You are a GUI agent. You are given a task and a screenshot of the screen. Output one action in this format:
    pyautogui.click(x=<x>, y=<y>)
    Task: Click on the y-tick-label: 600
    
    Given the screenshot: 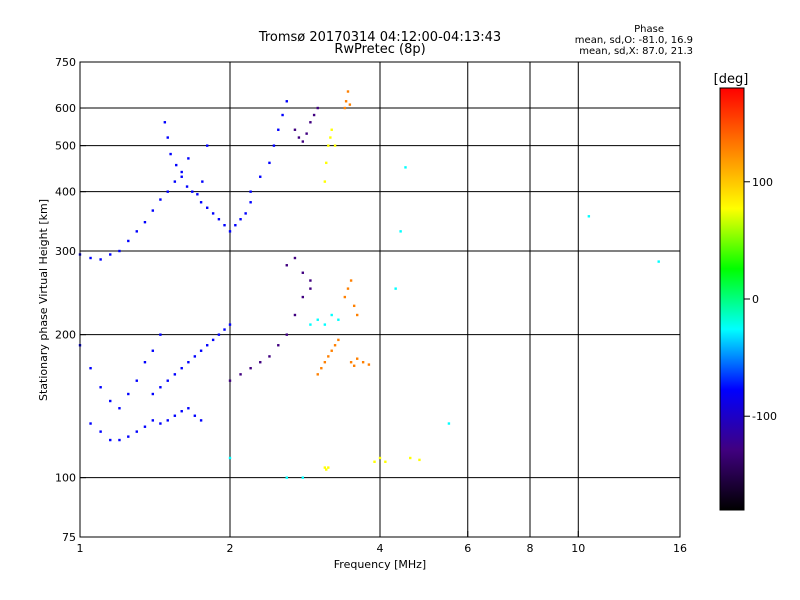 What is the action you would take?
    pyautogui.click(x=65, y=108)
    